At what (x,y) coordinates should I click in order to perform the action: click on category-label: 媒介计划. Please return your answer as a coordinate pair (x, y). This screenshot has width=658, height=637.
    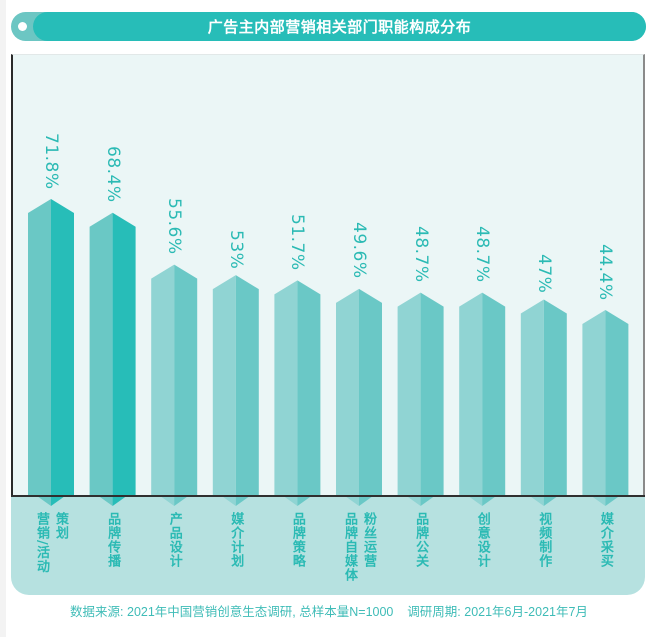
    Looking at the image, I should click on (236, 540).